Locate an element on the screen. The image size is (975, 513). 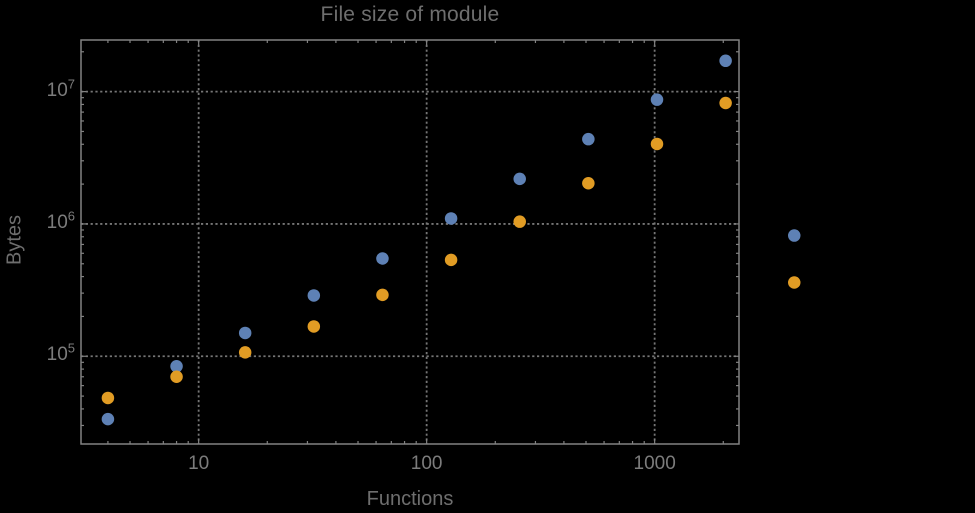
x-axis-label: Functions is located at coordinates (410, 499).